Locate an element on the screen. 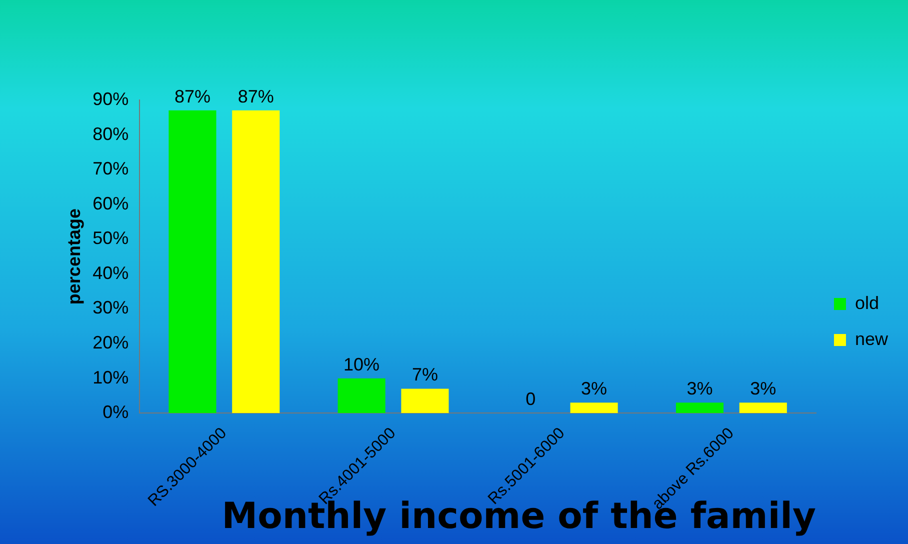 The image size is (908, 544). data-label: 7% is located at coordinates (425, 374).